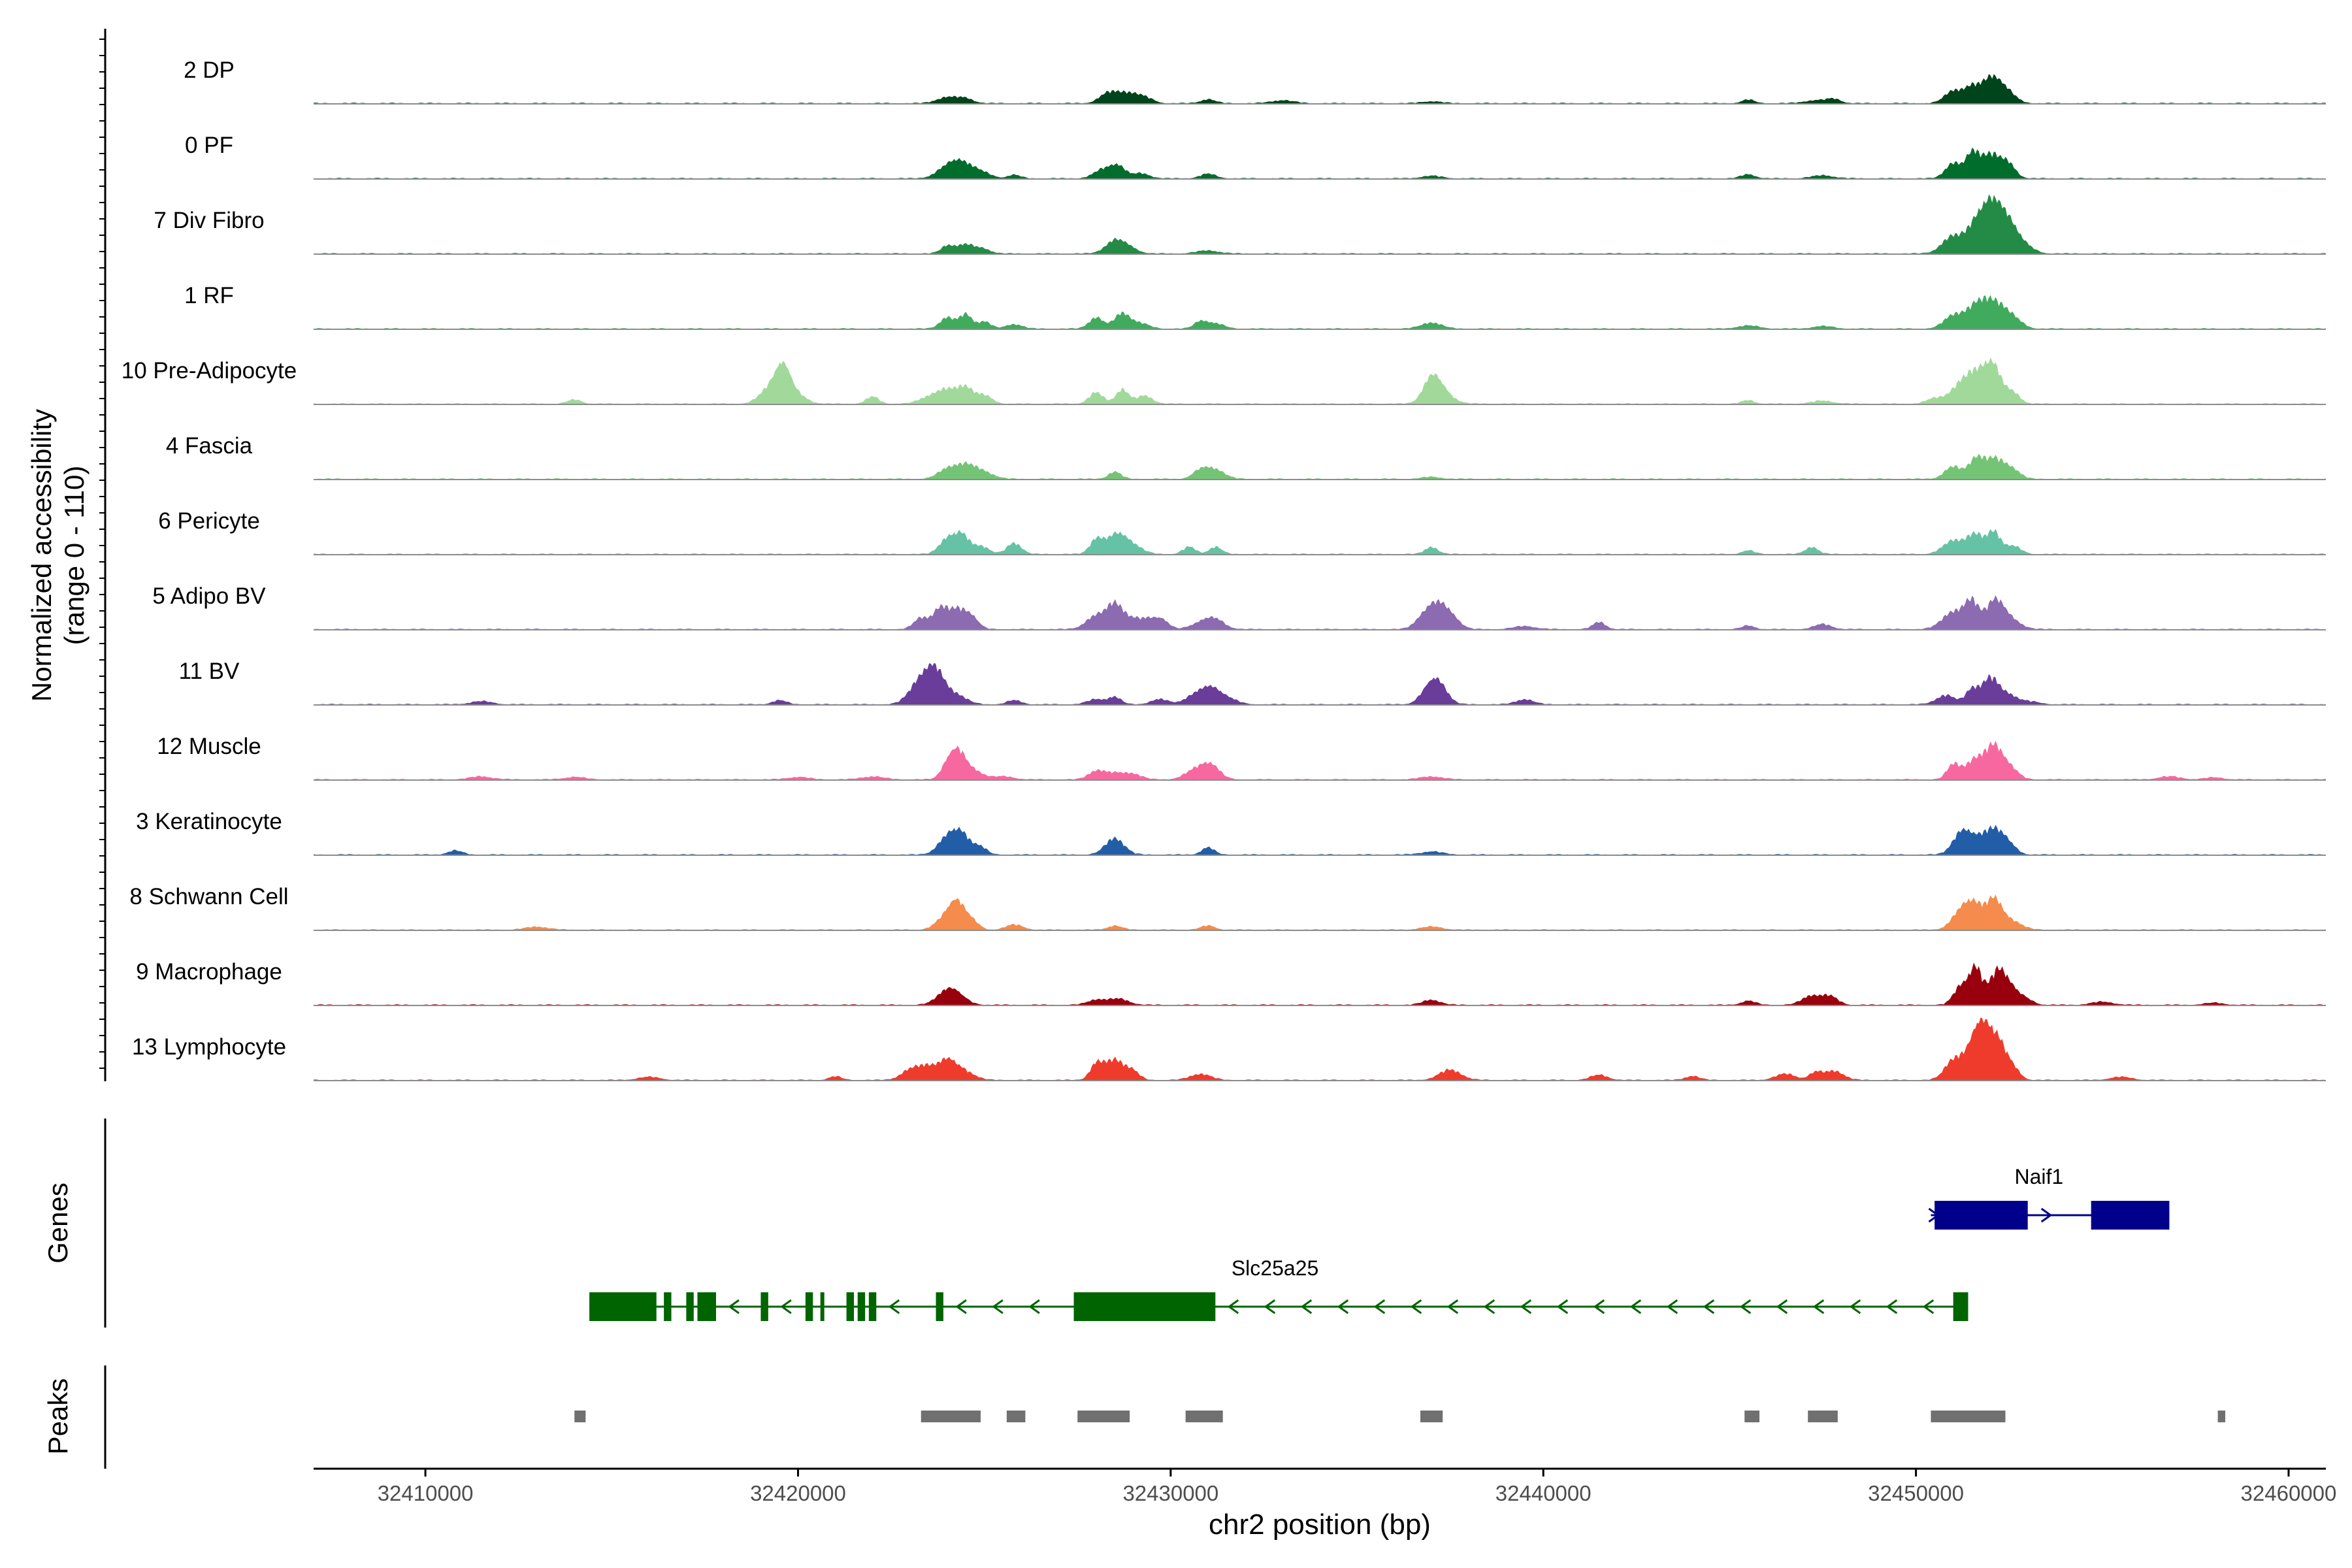  Describe the element at coordinates (1278, 1288) in the screenshot. I see `gene-slc25a25: Slc25a25` at that location.